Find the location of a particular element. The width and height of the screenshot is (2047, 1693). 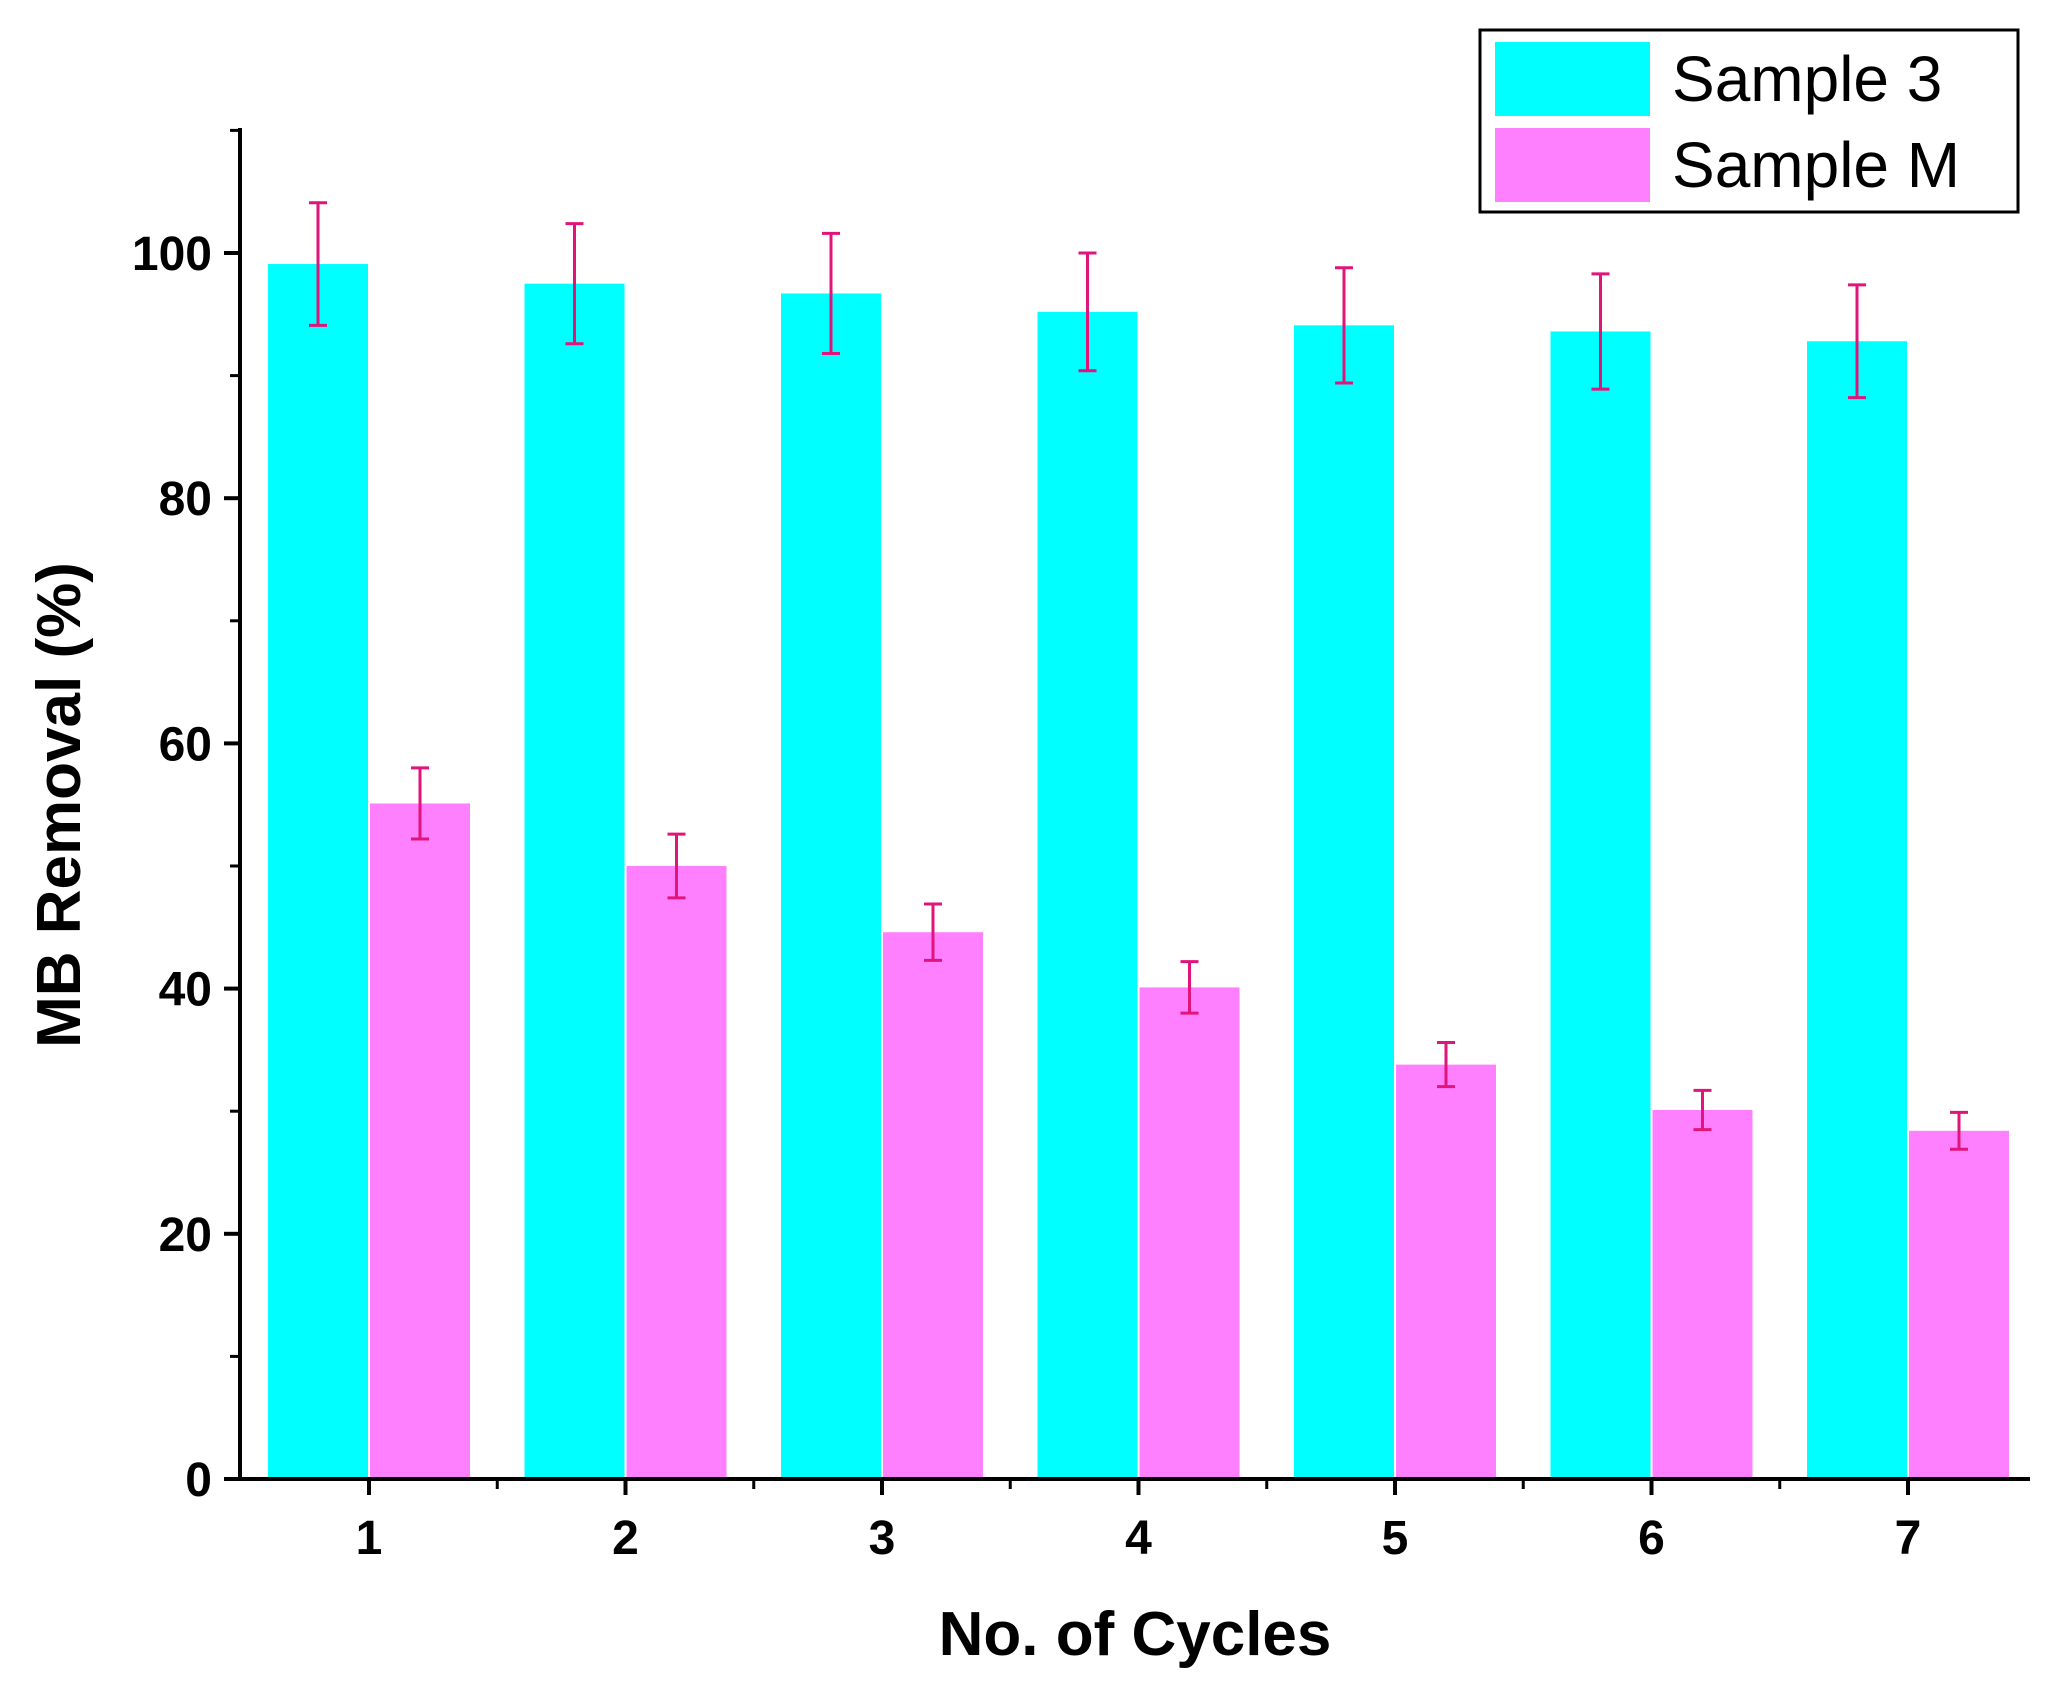

y-axis-title: MB Removal (%) is located at coordinates (59, 805).